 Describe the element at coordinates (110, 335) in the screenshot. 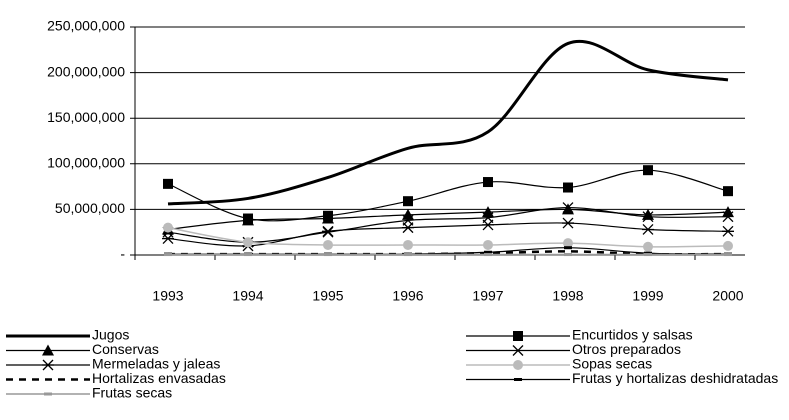

I see `legend-label: Jugos` at that location.